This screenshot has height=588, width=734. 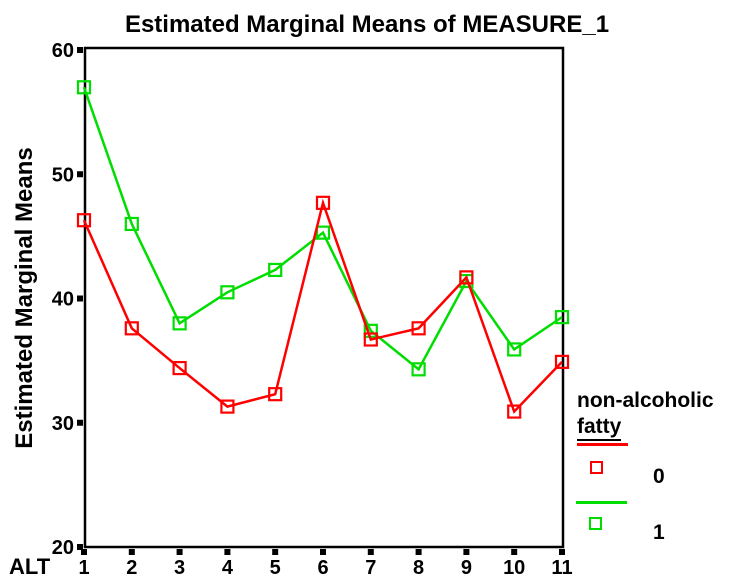 What do you see at coordinates (418, 568) in the screenshot?
I see `x-tick-label: 8` at bounding box center [418, 568].